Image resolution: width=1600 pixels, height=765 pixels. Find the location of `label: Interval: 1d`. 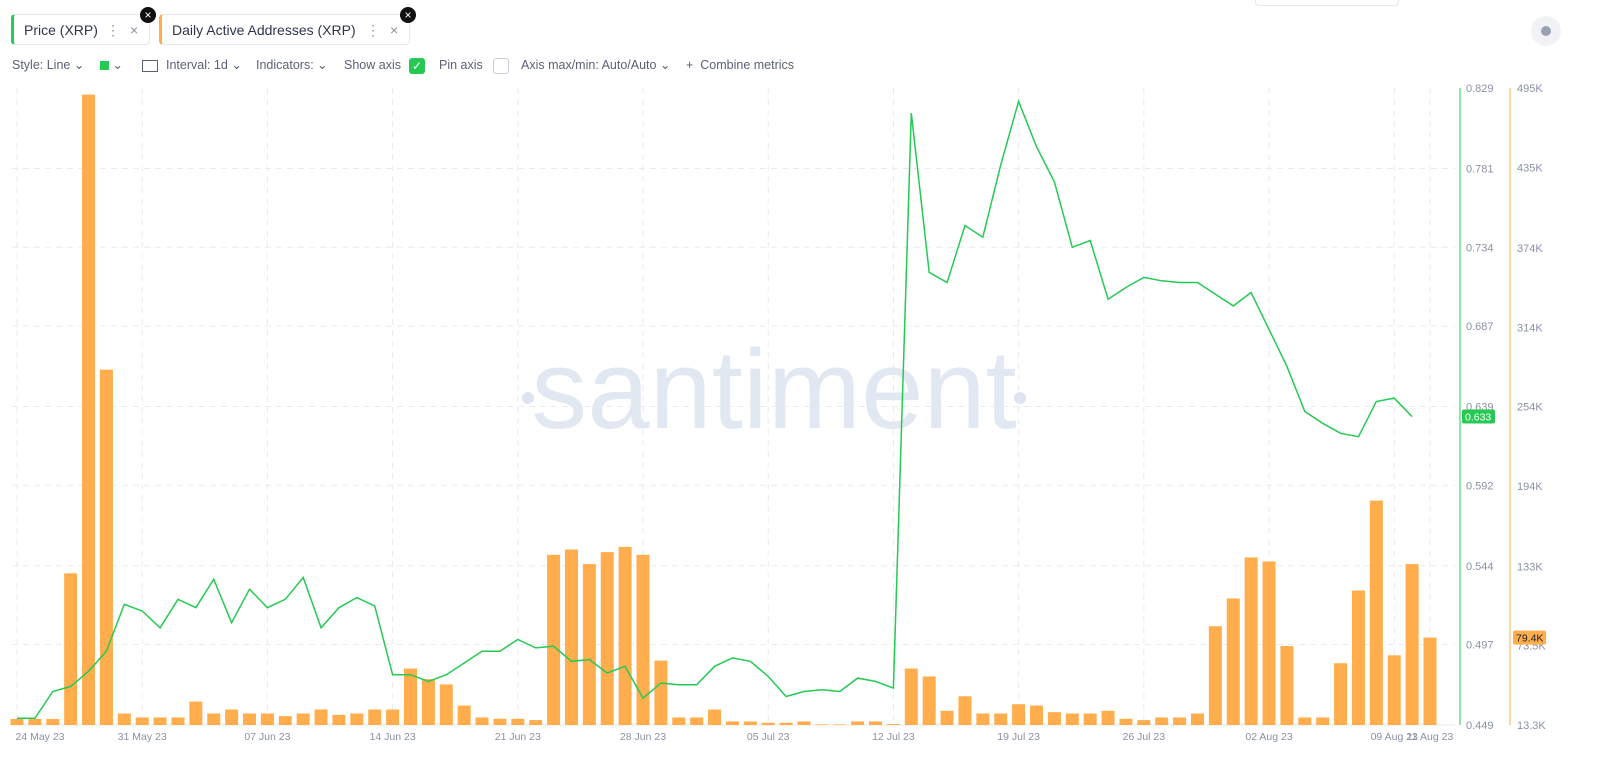

label: Interval: 1d is located at coordinates (197, 65).